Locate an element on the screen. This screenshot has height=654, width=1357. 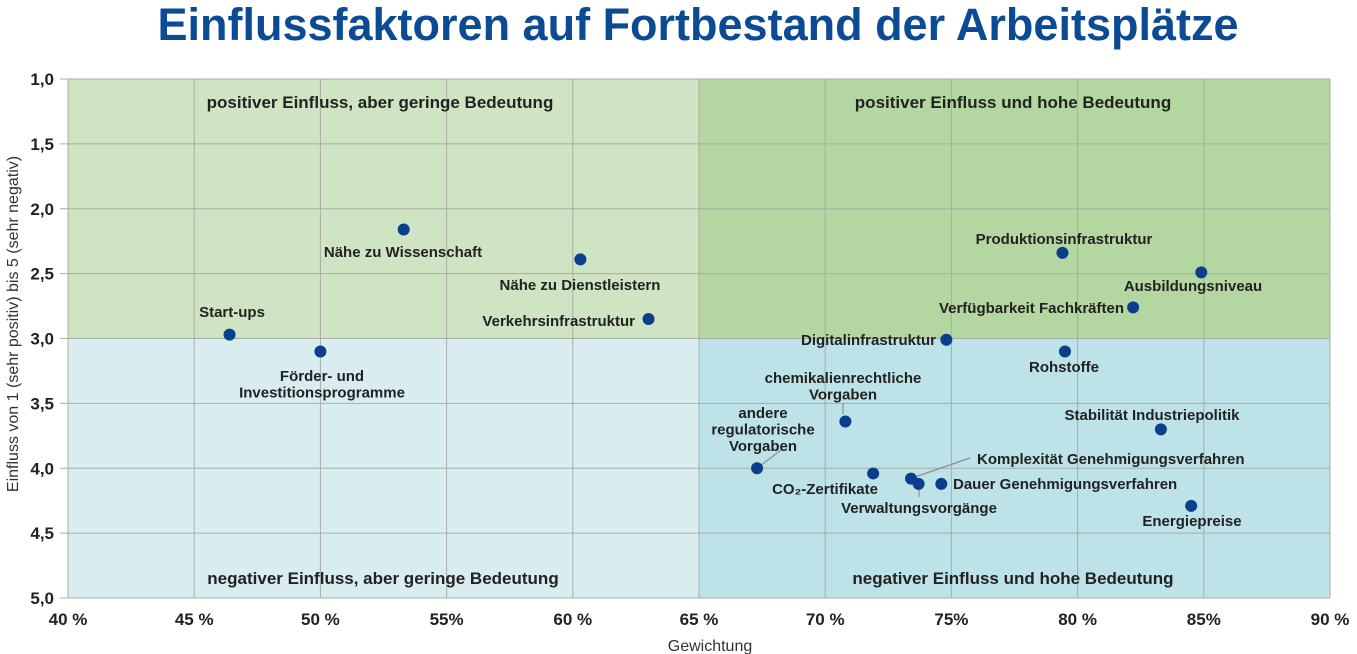
y-tick-label: 1,0 is located at coordinates (42, 79).